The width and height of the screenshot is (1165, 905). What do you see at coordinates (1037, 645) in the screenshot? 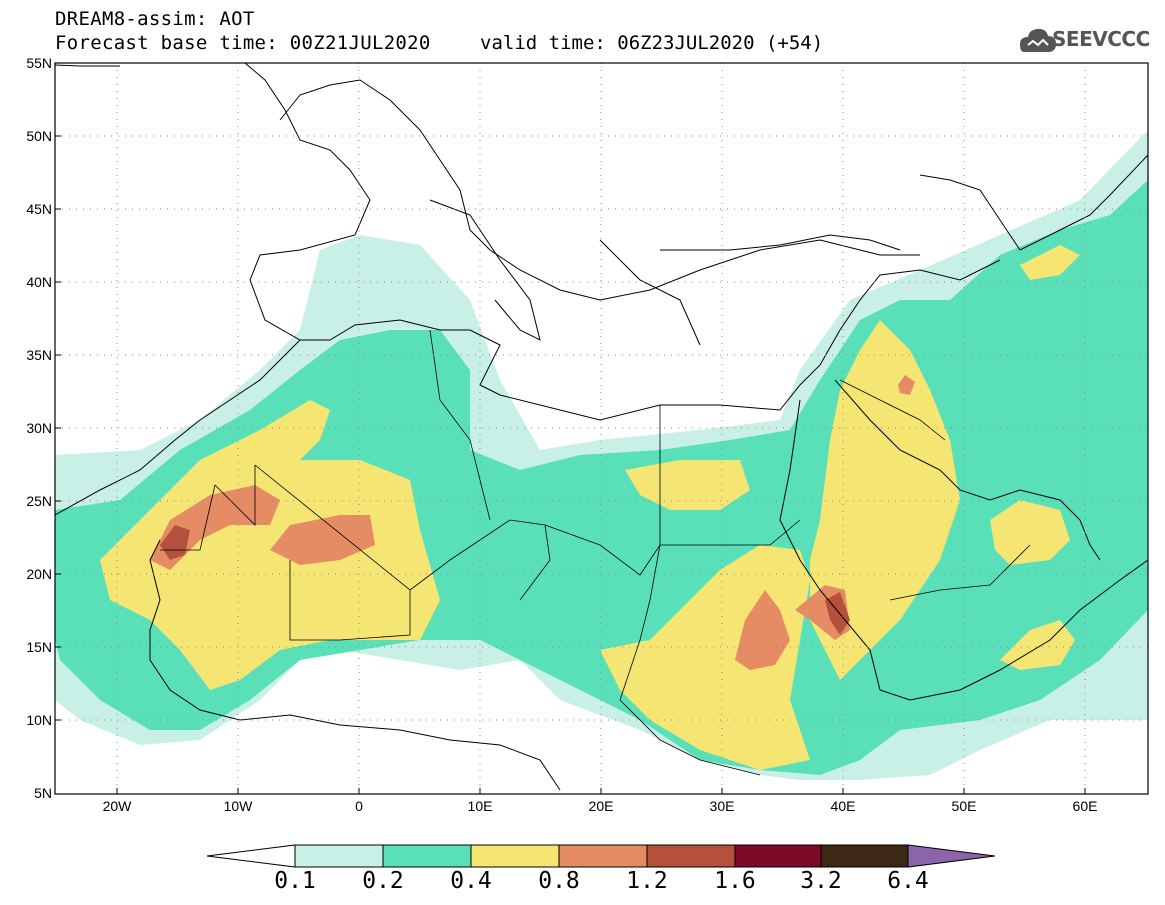
I see `aot-band-0.4-arabsea` at bounding box center [1037, 645].